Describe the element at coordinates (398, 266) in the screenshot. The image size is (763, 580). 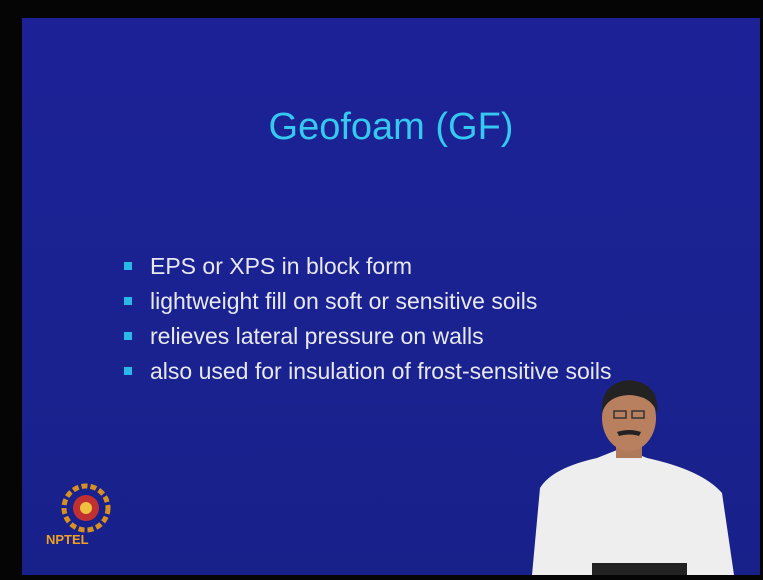
I see `bullet: EPS or XPS in block form` at that location.